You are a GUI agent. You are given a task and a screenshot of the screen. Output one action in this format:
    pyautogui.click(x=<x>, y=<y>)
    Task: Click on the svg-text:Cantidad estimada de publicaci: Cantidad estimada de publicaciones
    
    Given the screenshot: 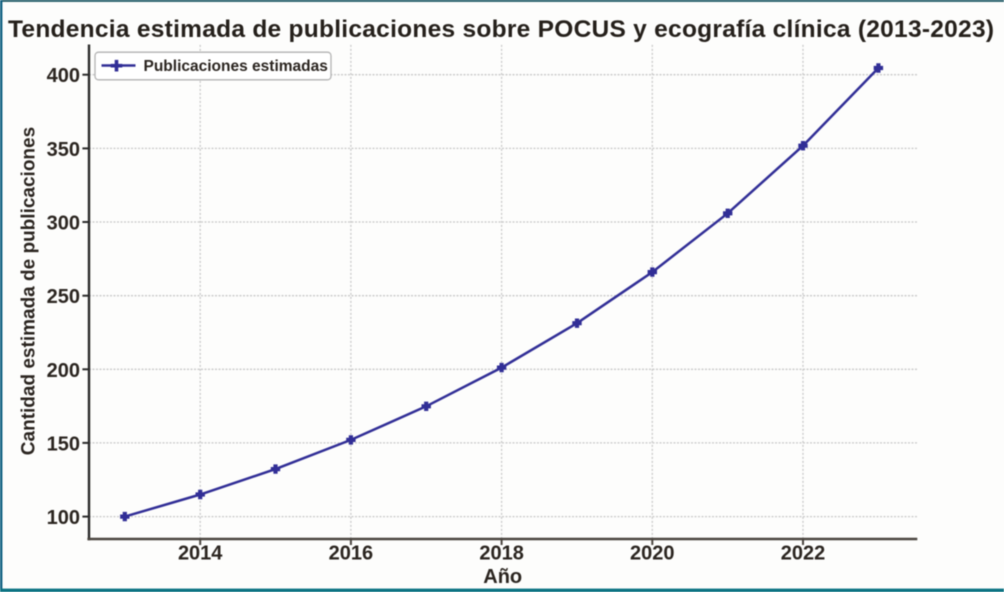 What is the action you would take?
    pyautogui.click(x=29, y=291)
    